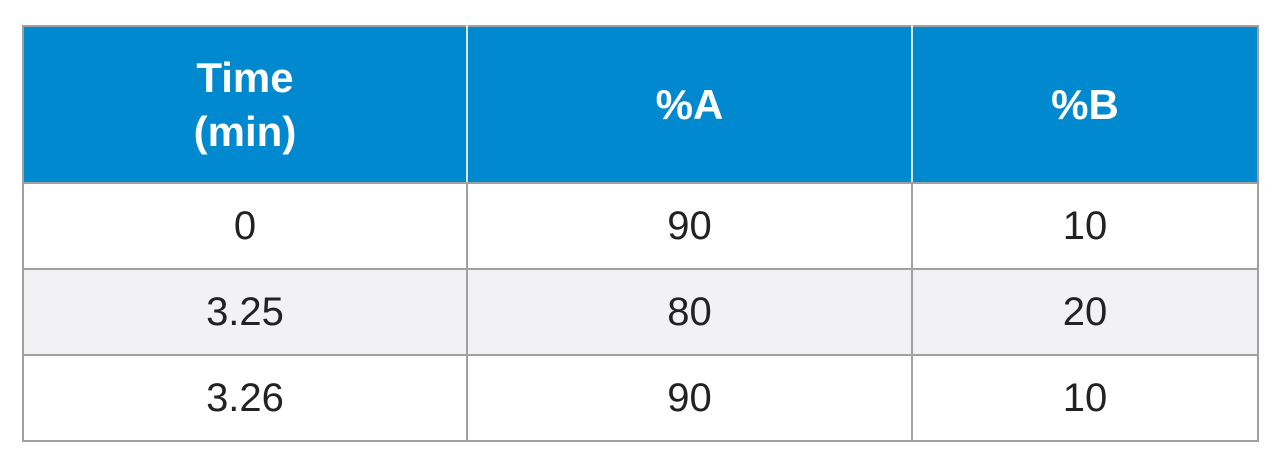 This screenshot has width=1280, height=470. I want to click on header-cell: %A, so click(689, 104).